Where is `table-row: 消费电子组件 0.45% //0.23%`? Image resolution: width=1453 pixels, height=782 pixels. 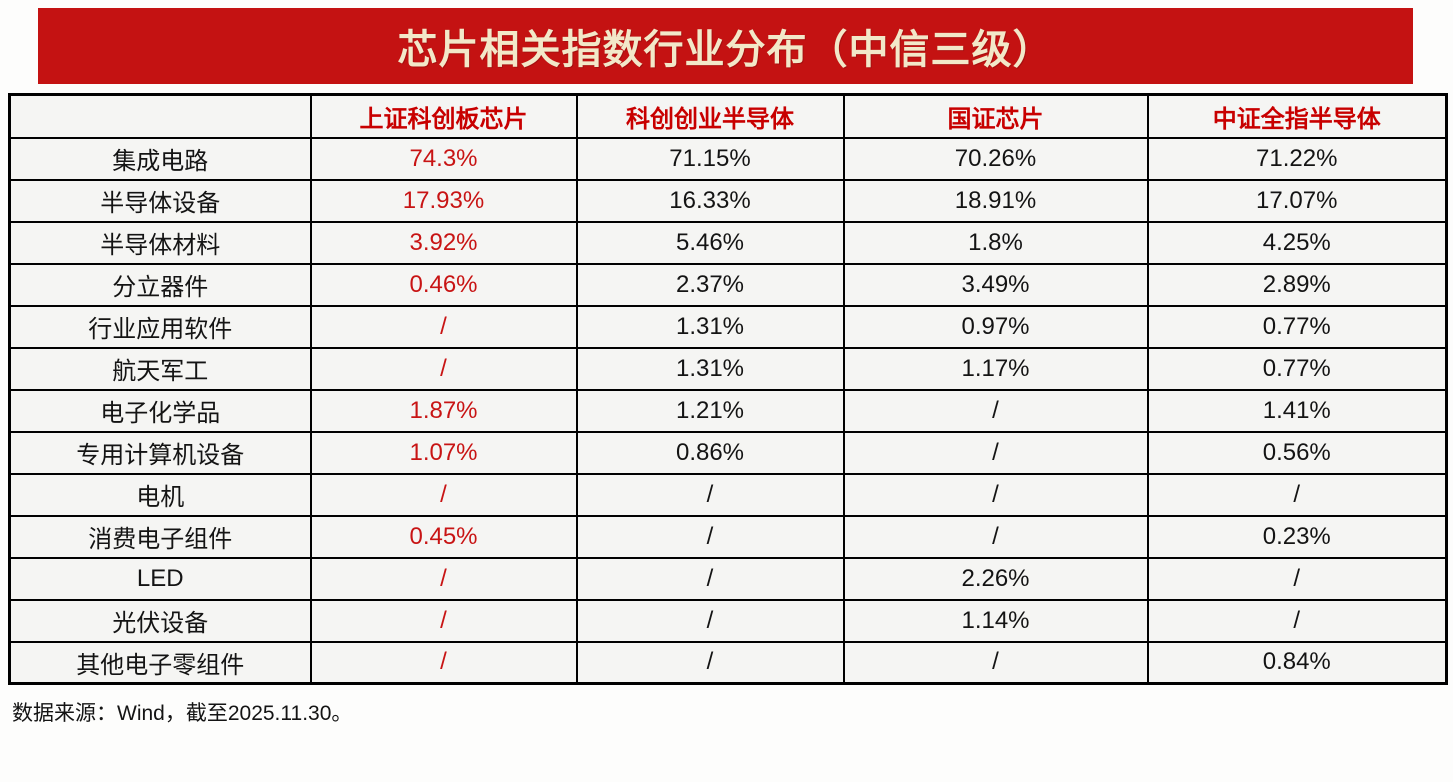 table-row: 消费电子组件 0.45% //0.23% is located at coordinates (728, 536).